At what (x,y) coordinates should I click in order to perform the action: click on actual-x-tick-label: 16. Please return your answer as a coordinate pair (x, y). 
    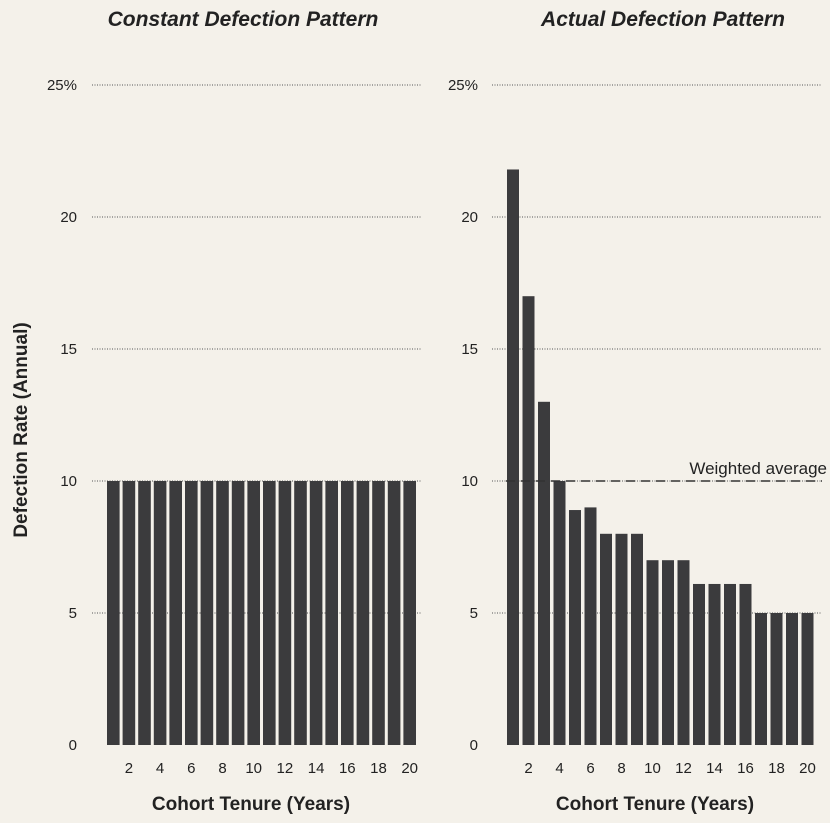
    Looking at the image, I should click on (745, 768).